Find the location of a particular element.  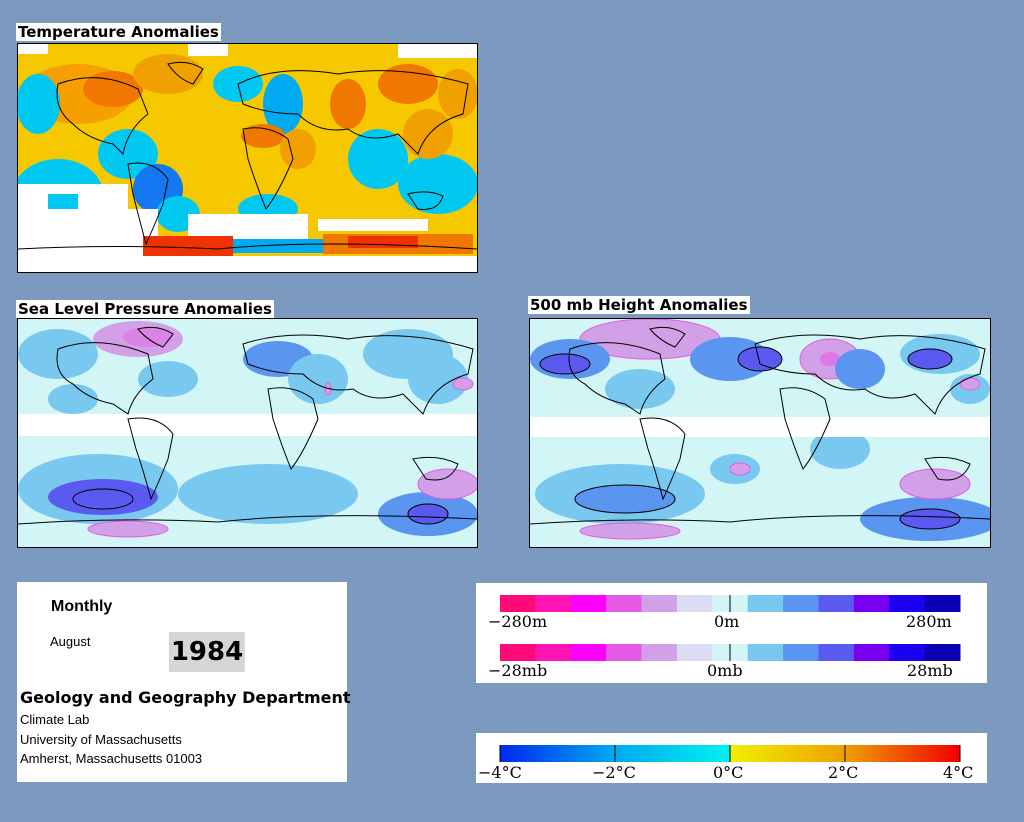

year-label: 1984 is located at coordinates (207, 652).